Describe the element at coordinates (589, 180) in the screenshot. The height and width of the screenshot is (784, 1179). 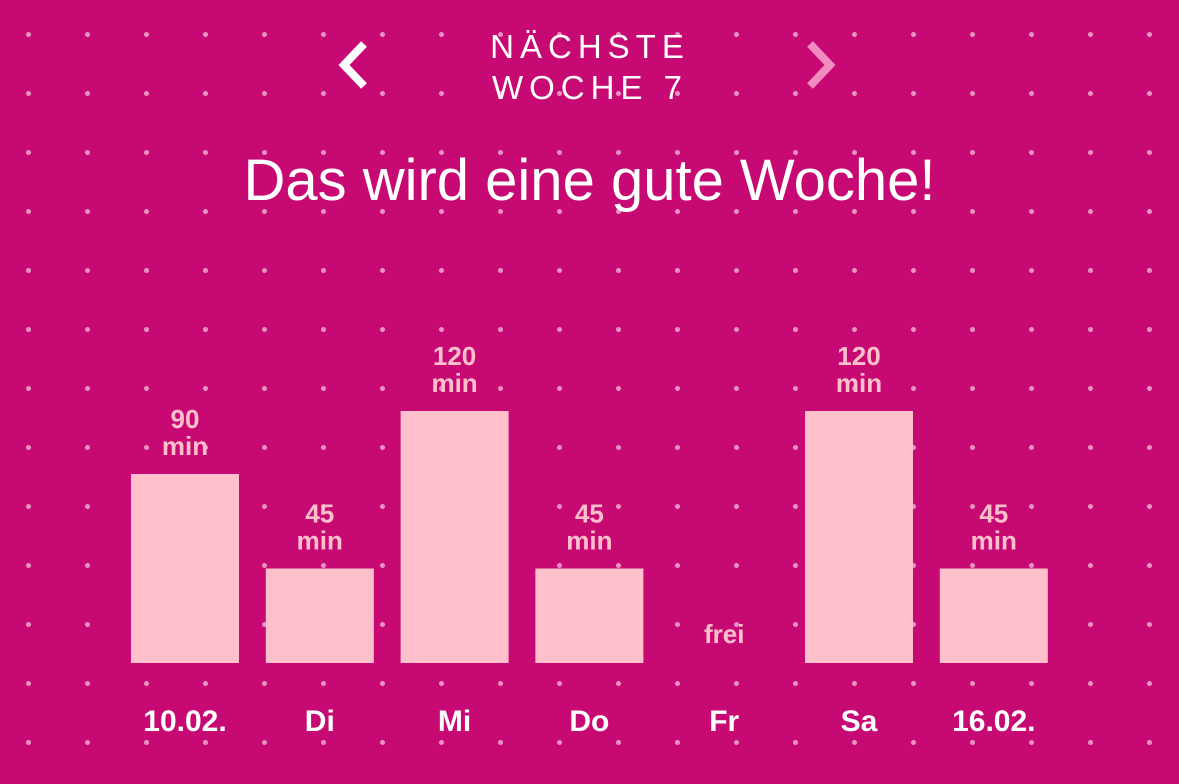
I see `week-headline: Das wird eine gute Woche!` at that location.